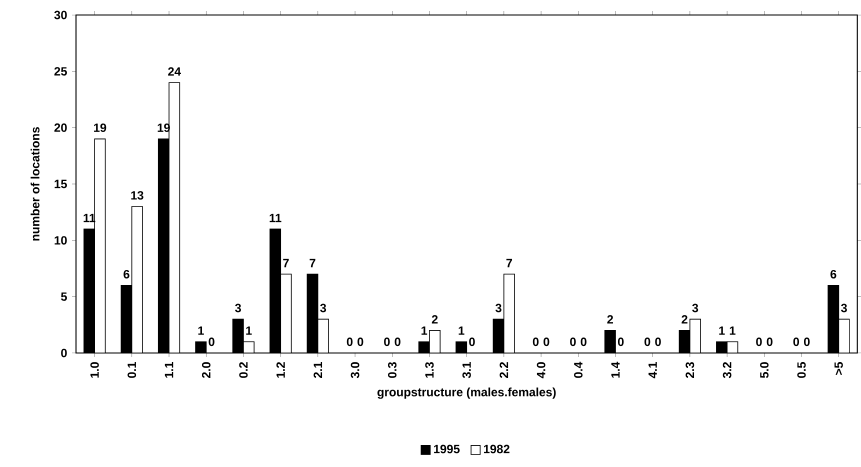 The width and height of the screenshot is (861, 467). I want to click on x-tick-label: 3.0, so click(355, 370).